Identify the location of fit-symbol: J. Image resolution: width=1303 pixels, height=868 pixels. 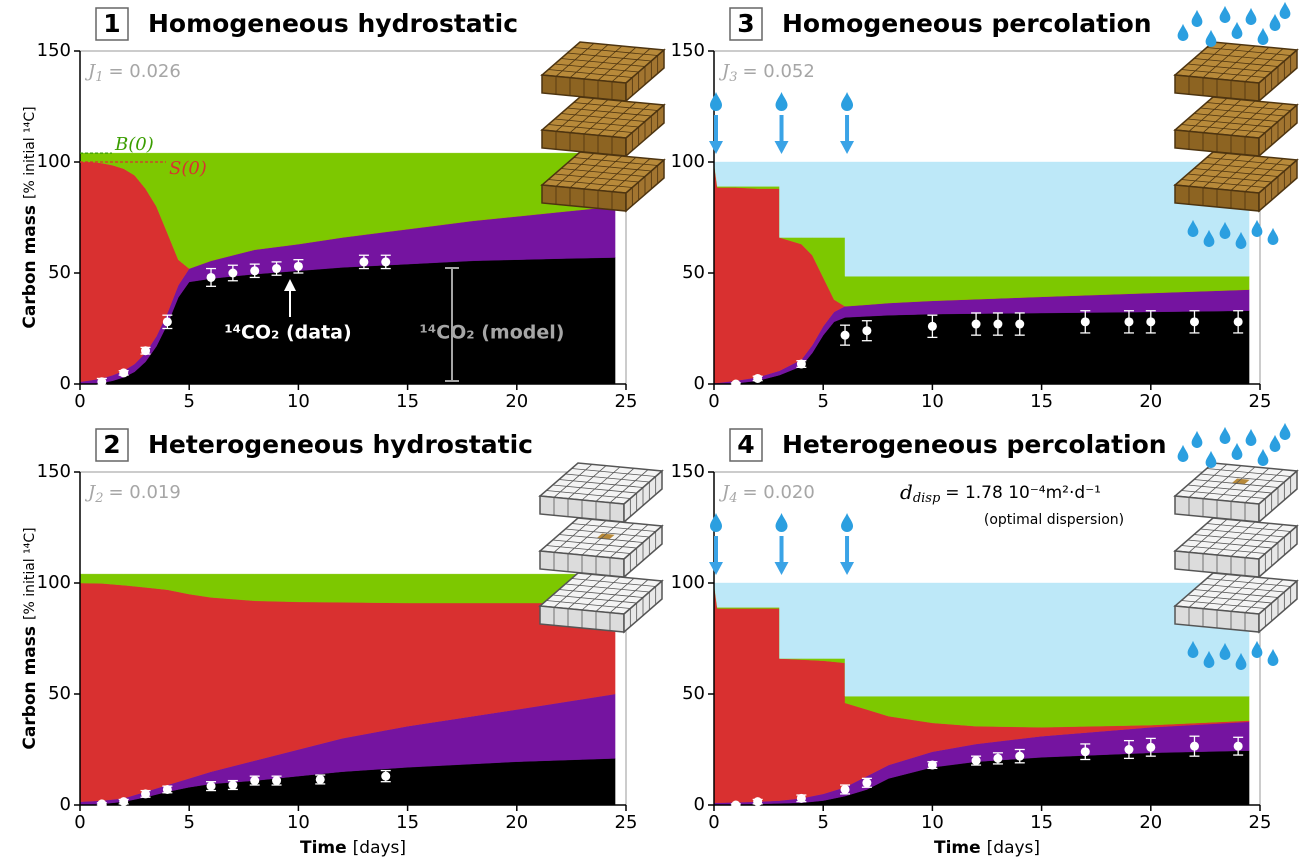
(90, 71).